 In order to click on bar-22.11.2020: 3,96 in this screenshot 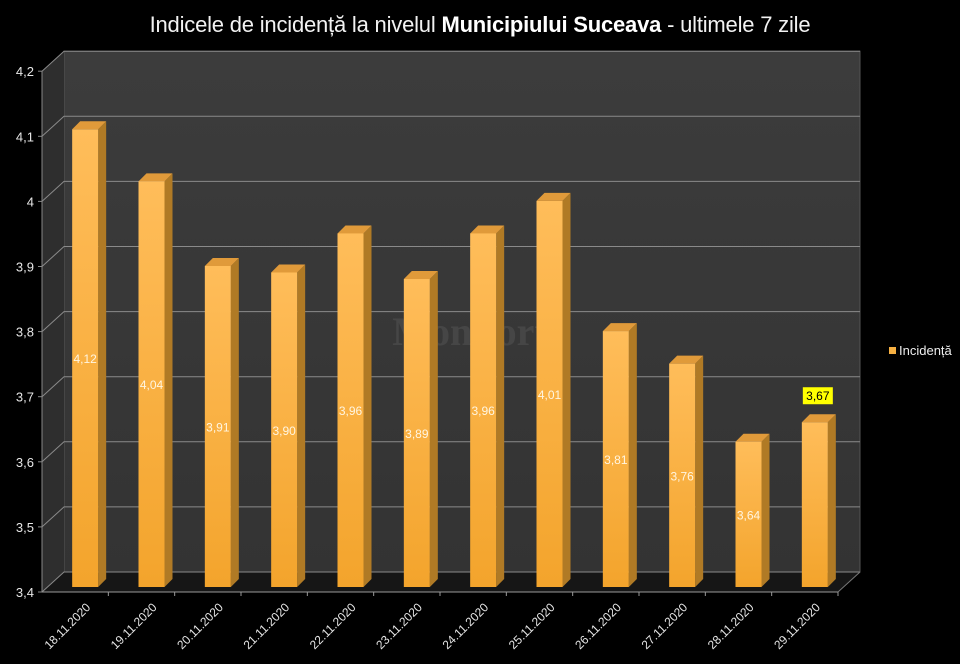, I will do `click(354, 406)`.